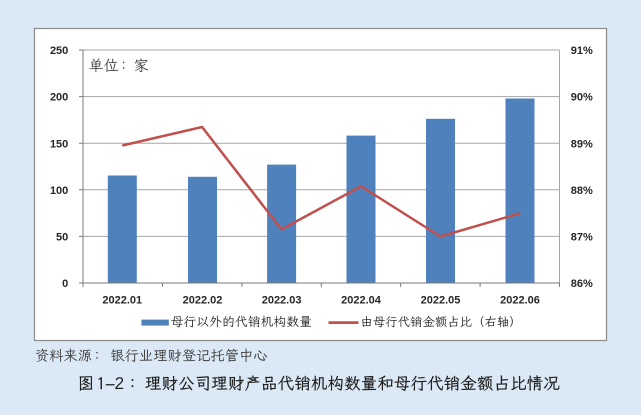  What do you see at coordinates (282, 300) in the screenshot?
I see `svg-text: 2022.03` at bounding box center [282, 300].